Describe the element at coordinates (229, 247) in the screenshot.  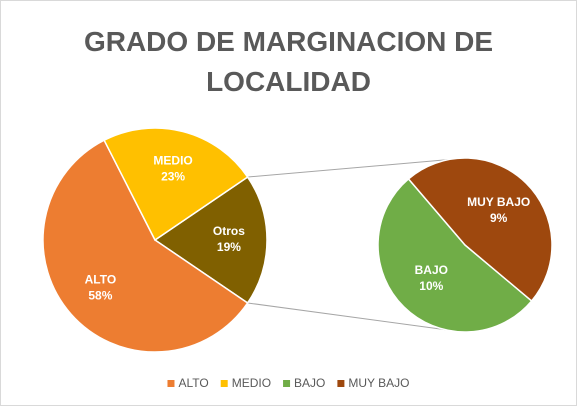
I see `data-label-value: 19%` at that location.